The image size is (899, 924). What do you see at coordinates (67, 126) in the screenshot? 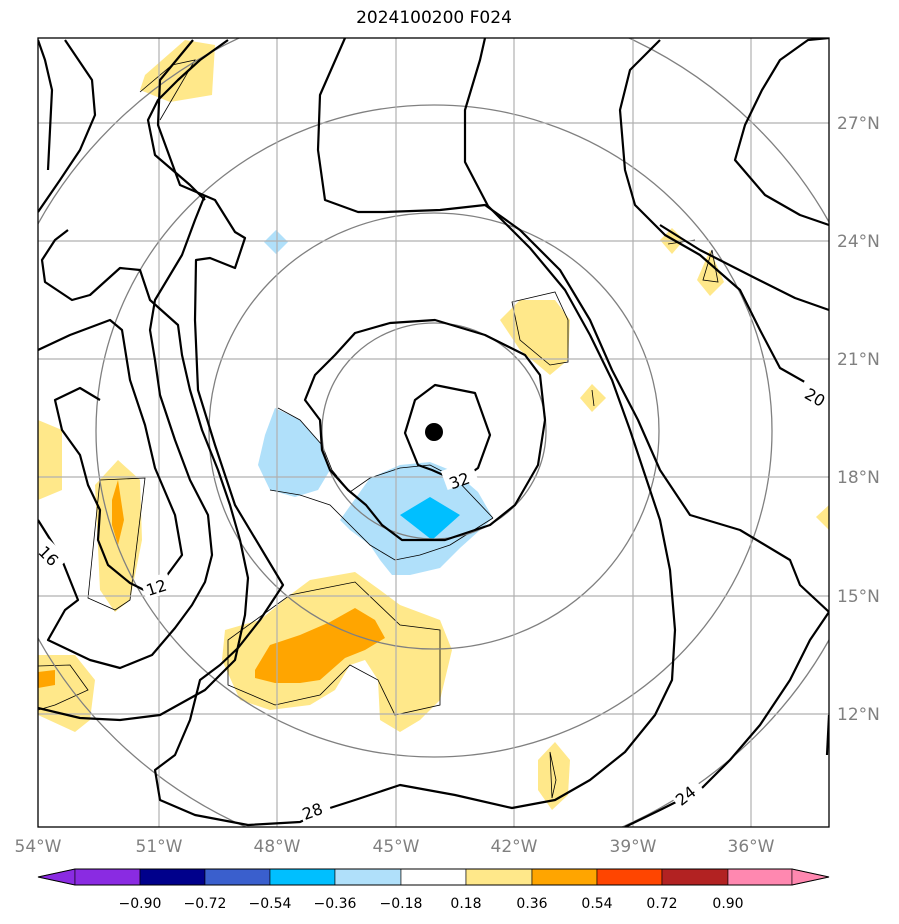
I see `contour-W1` at bounding box center [67, 126].